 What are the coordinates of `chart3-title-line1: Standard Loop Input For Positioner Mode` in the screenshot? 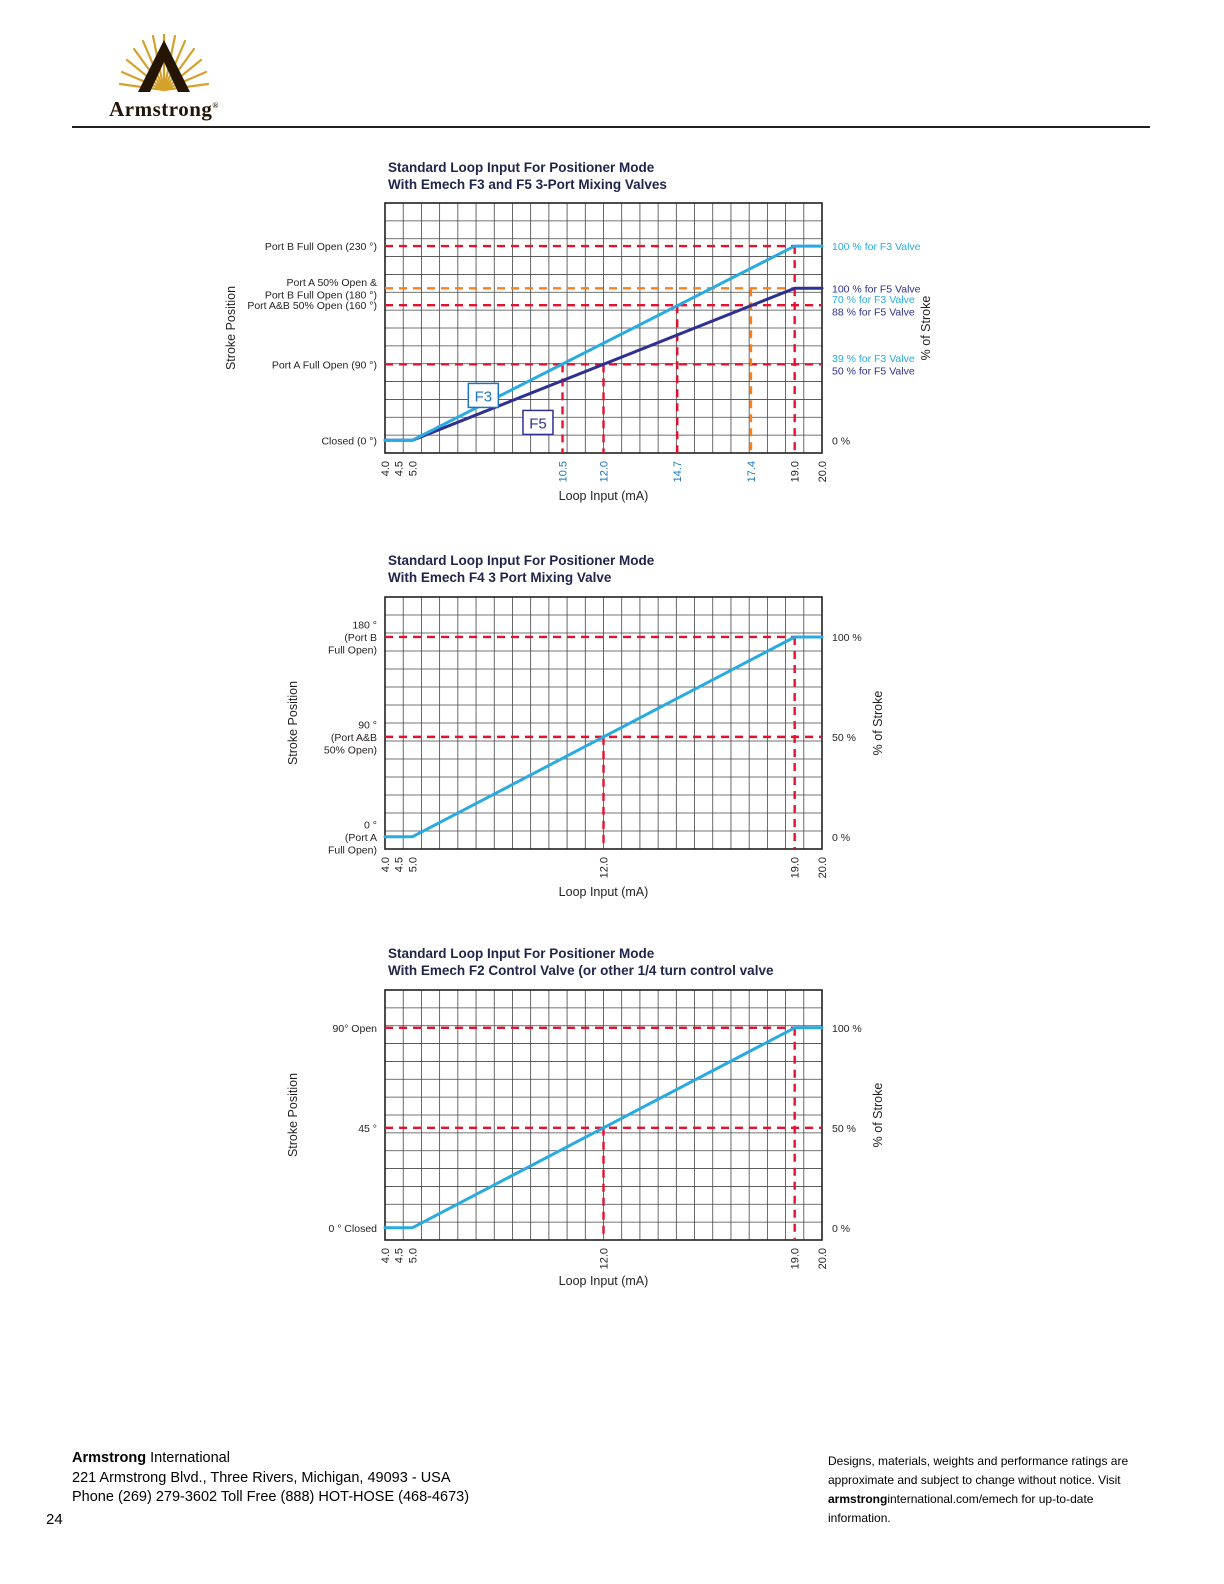 It's located at (521, 953).